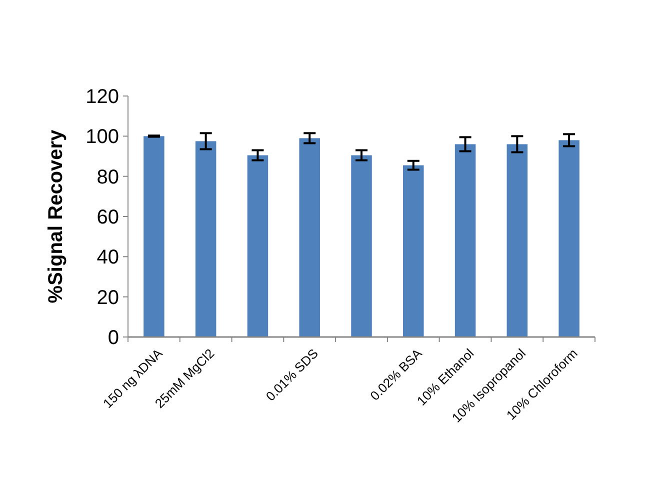 This screenshot has width=650, height=493. I want to click on y-tick-label: 100, so click(102, 137).